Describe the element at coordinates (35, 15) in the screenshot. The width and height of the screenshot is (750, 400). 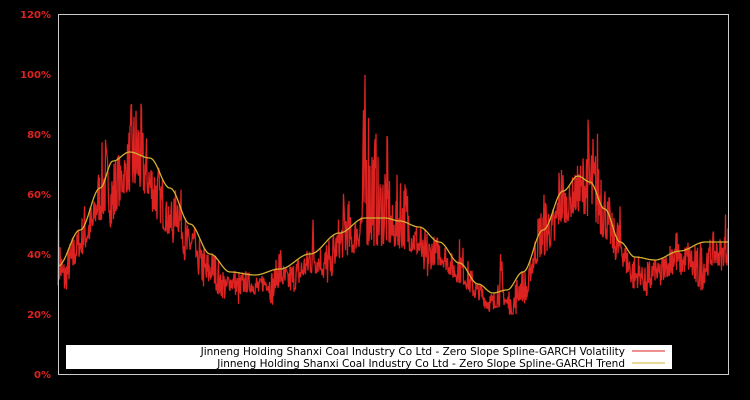
I see `y-tick-label: 120%` at that location.